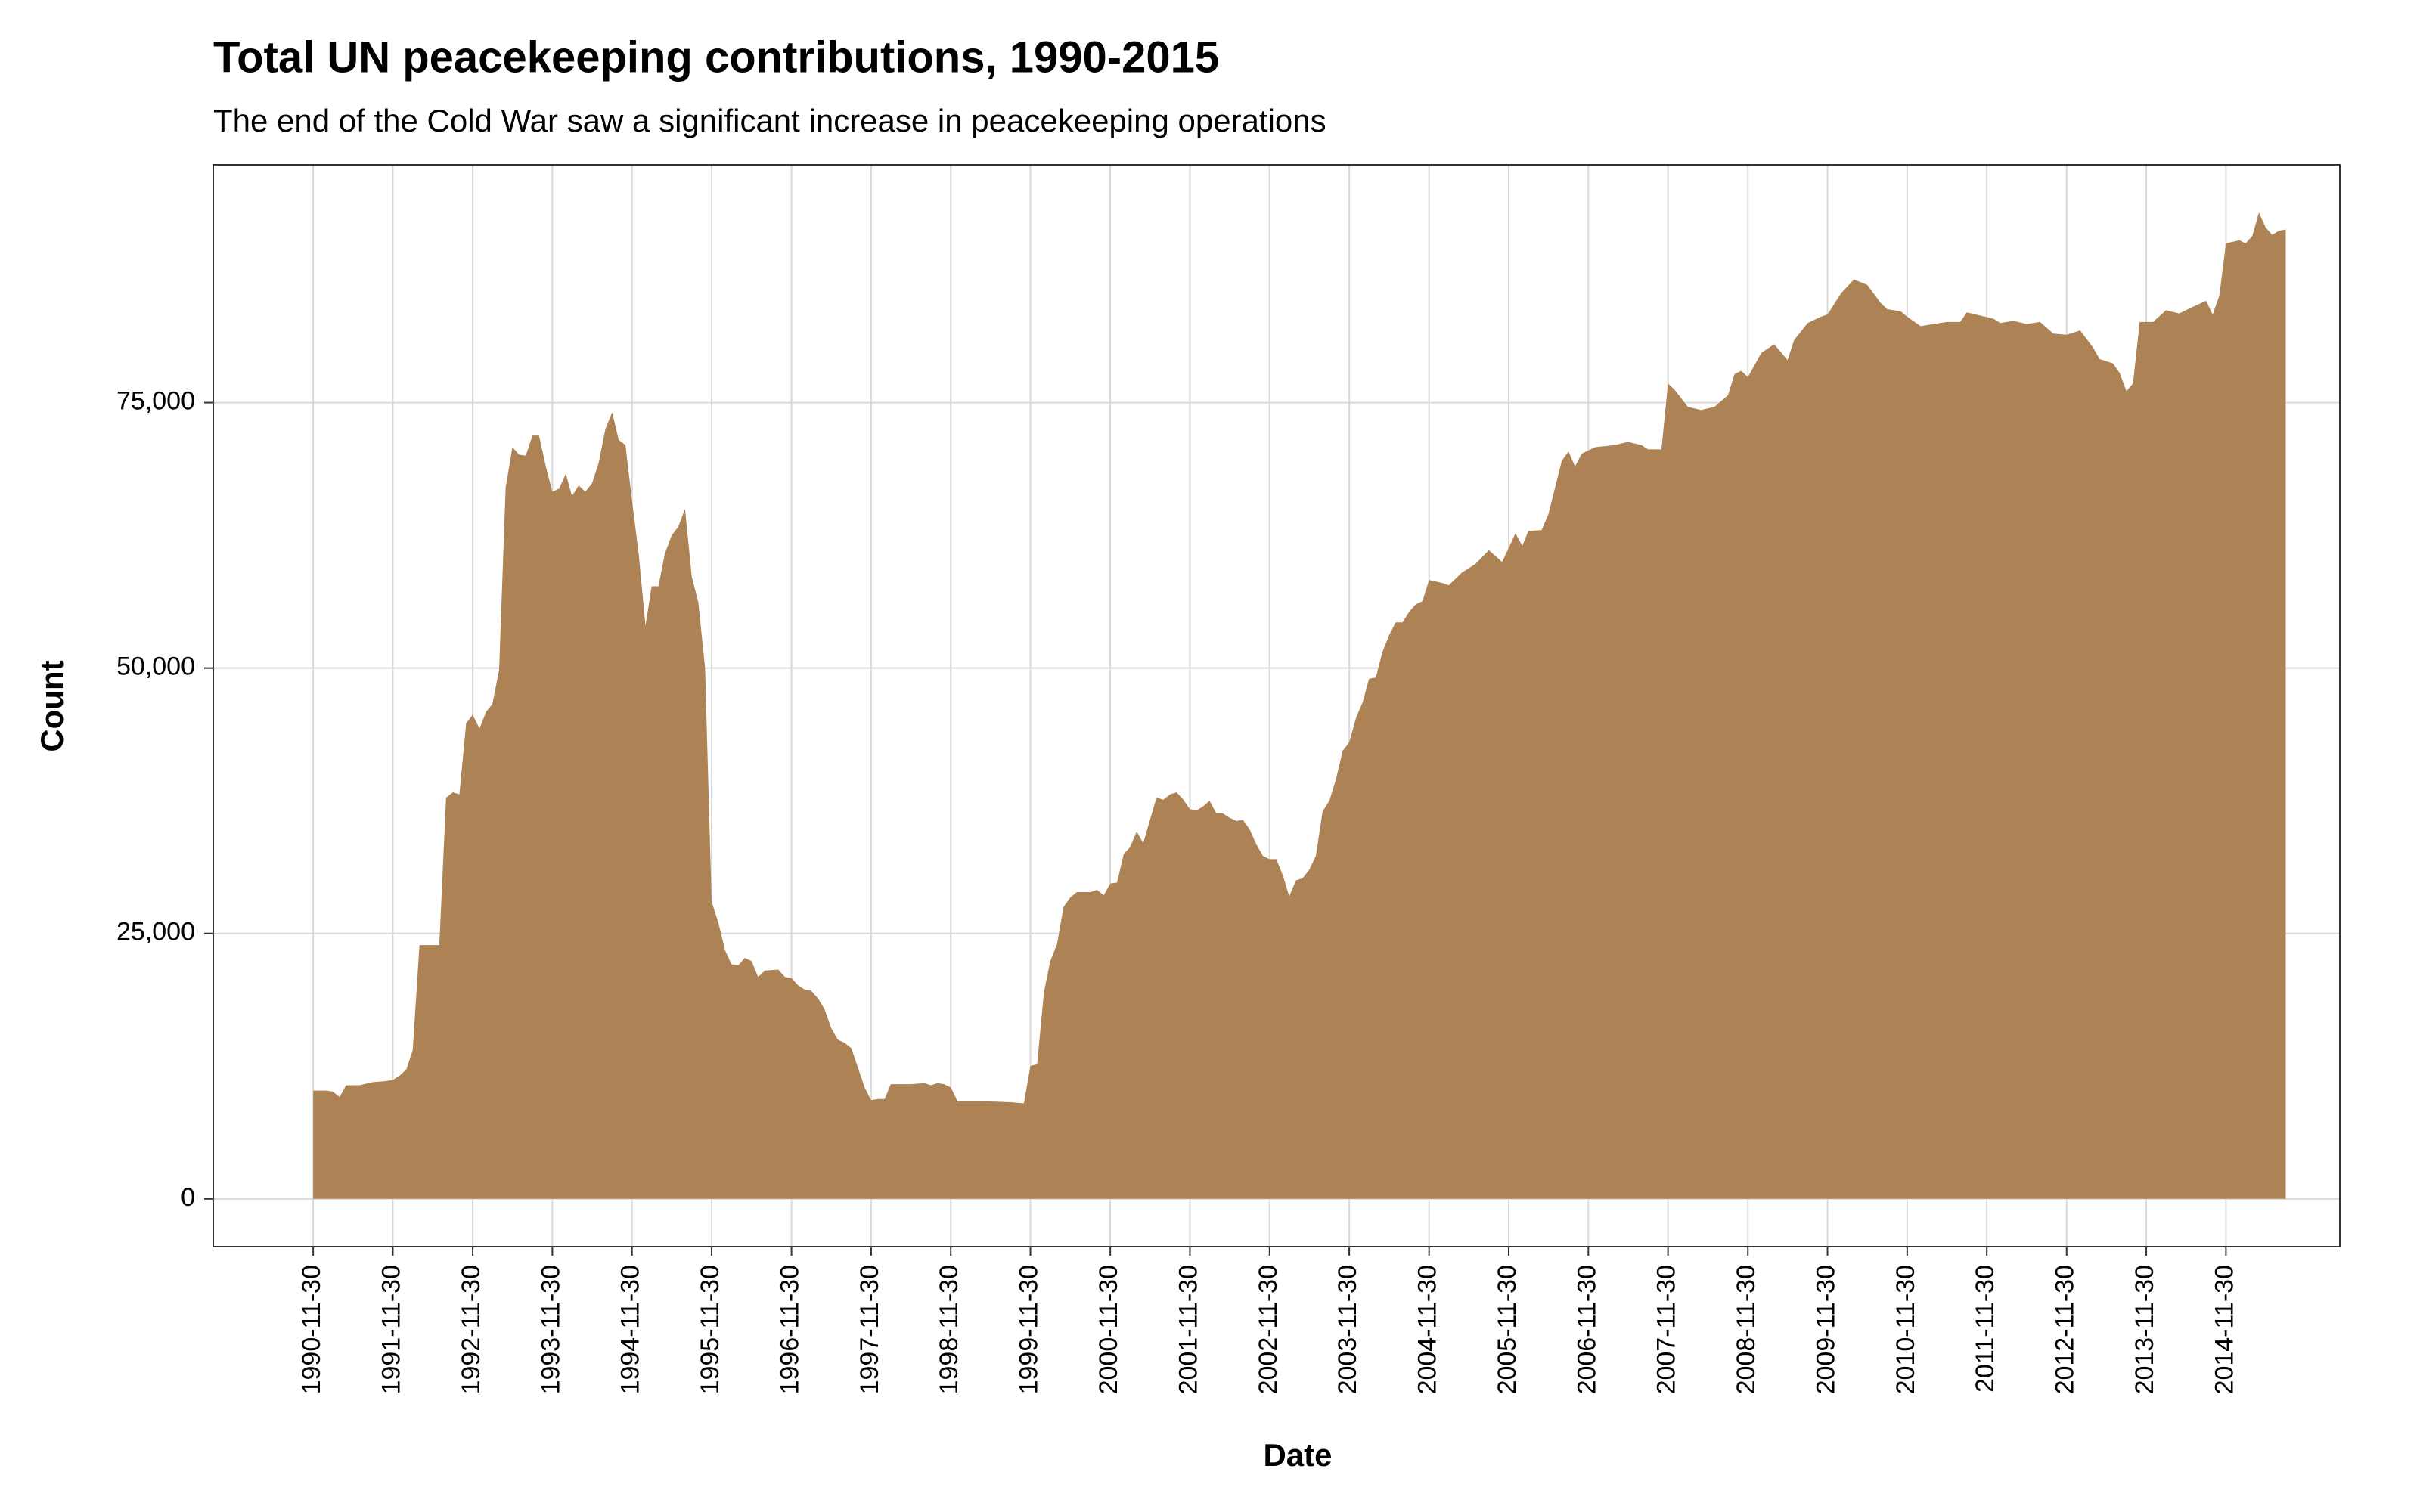 This screenshot has width=2420, height=1512. What do you see at coordinates (1347, 1329) in the screenshot?
I see `x-tick-label: 2003-11-30` at bounding box center [1347, 1329].